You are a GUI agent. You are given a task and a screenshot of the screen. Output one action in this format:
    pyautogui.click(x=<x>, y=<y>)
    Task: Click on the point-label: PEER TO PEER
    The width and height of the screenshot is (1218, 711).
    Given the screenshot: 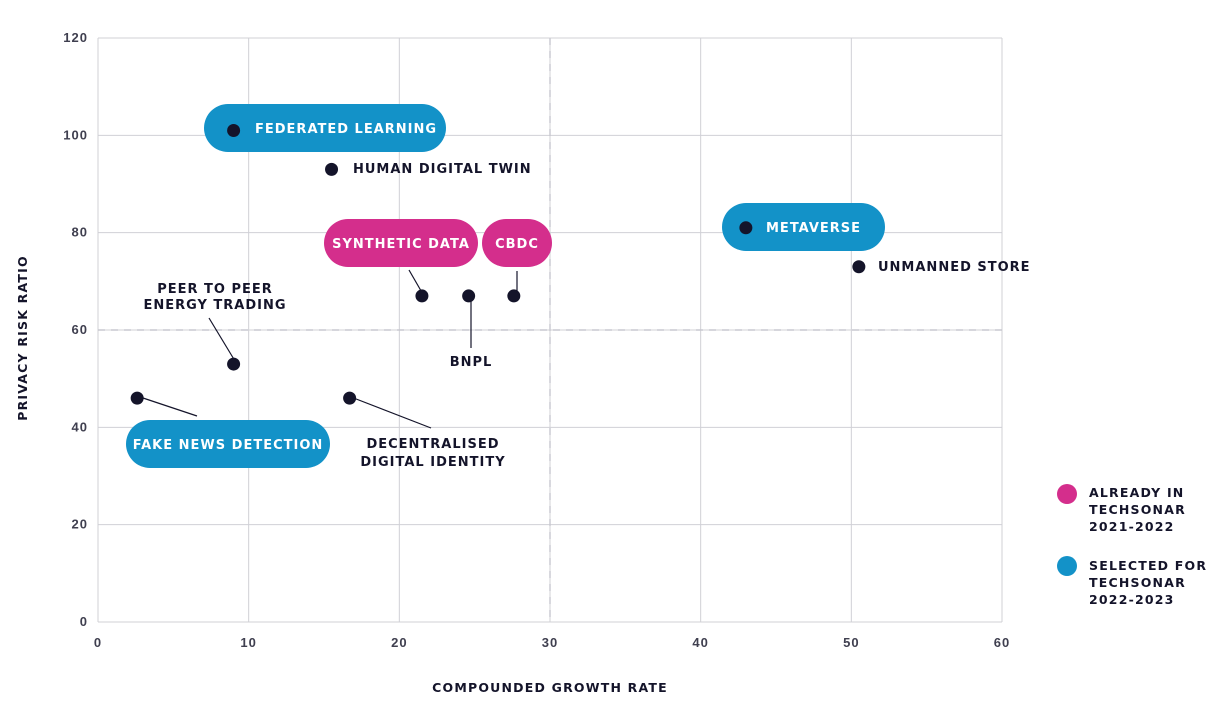 What is the action you would take?
    pyautogui.click(x=215, y=289)
    